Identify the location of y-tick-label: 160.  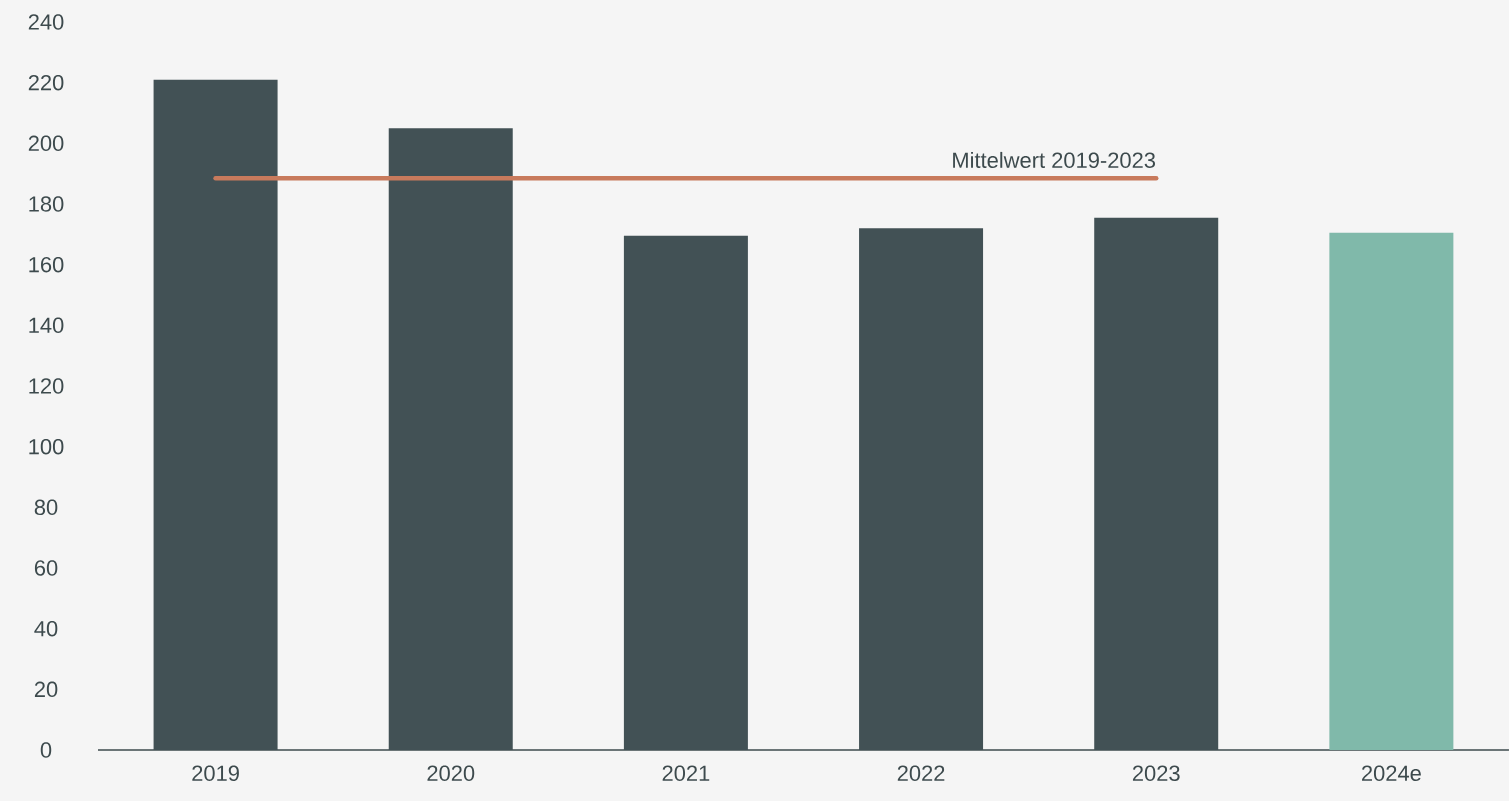
(46, 264).